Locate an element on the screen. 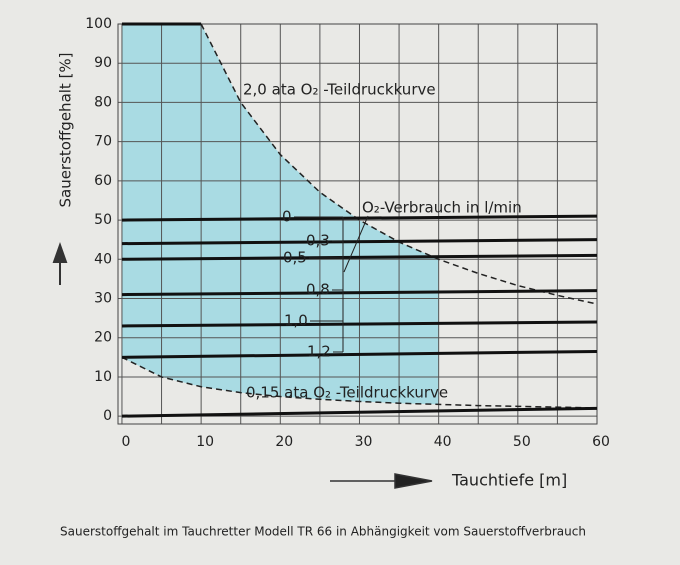 This screenshot has width=680, height=565. y-axis-label: Sauerstoffgehalt [%] is located at coordinates (66, 129).